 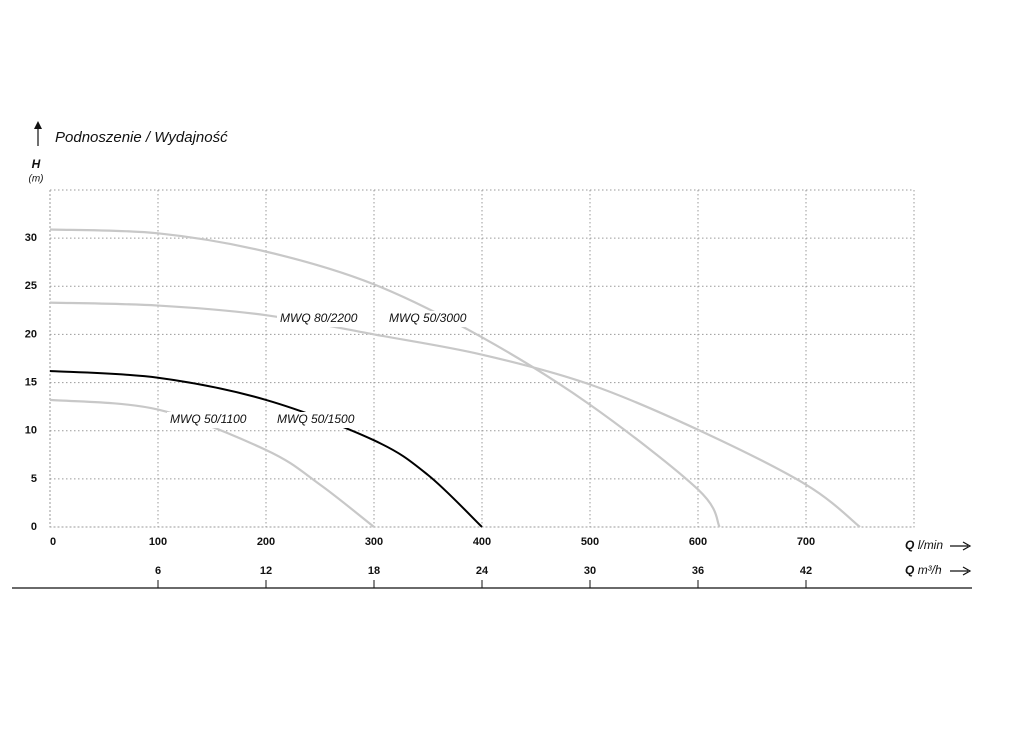 What do you see at coordinates (31, 431) in the screenshot?
I see `y-tick-label: 10` at bounding box center [31, 431].